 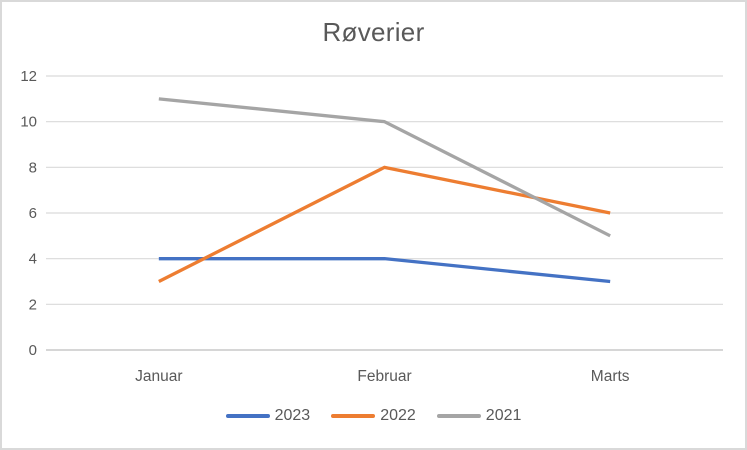 I want to click on legend-label: 2023, so click(x=292, y=415).